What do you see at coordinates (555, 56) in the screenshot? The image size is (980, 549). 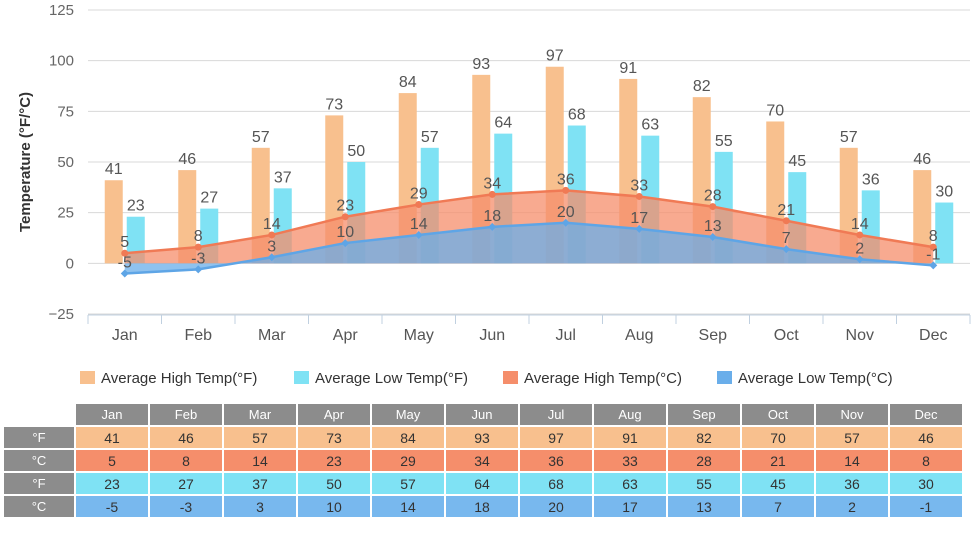 I see `data-label-high-f: 97` at bounding box center [555, 56].